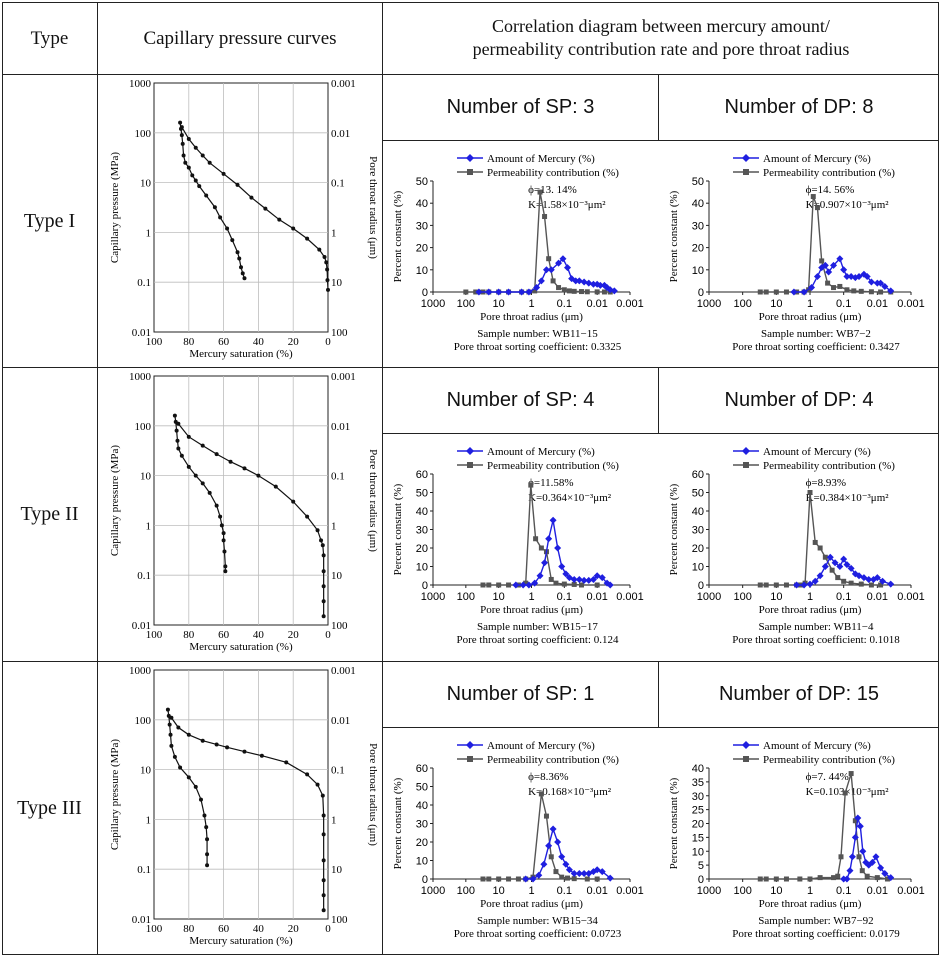 The height and width of the screenshot is (957, 941). Describe the element at coordinates (537, 640) in the screenshot. I see `sorting-coefficient: Pore throat sorting coefficient: 0.124` at that location.